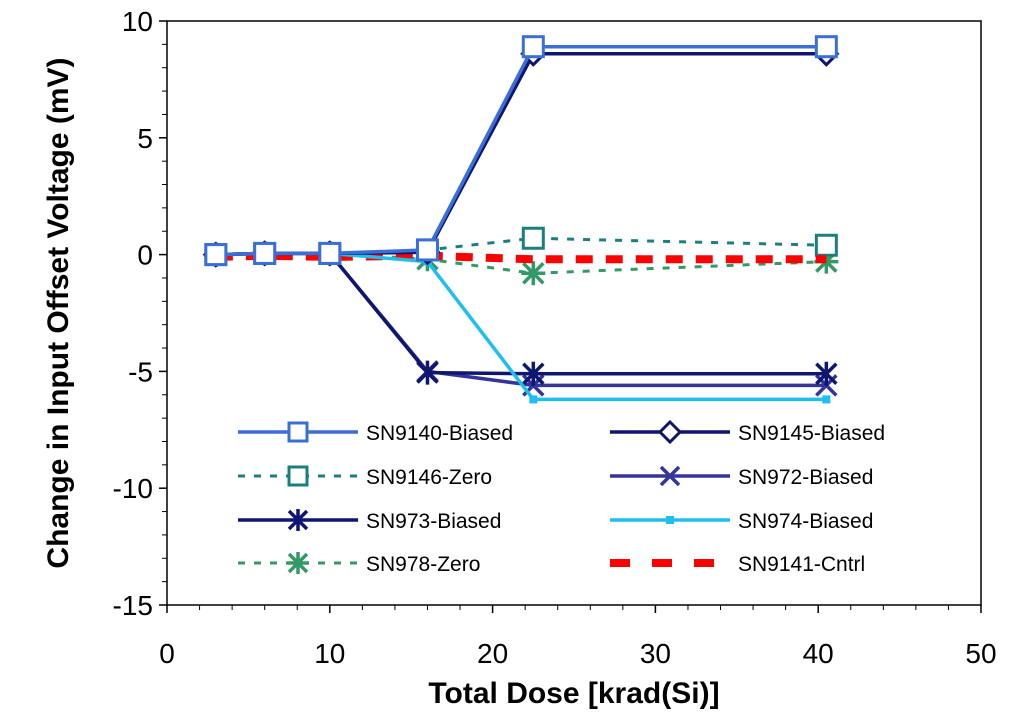 Image resolution: width=1014 pixels, height=718 pixels. What do you see at coordinates (655, 653) in the screenshot?
I see `x-tick-label: 30` at bounding box center [655, 653].